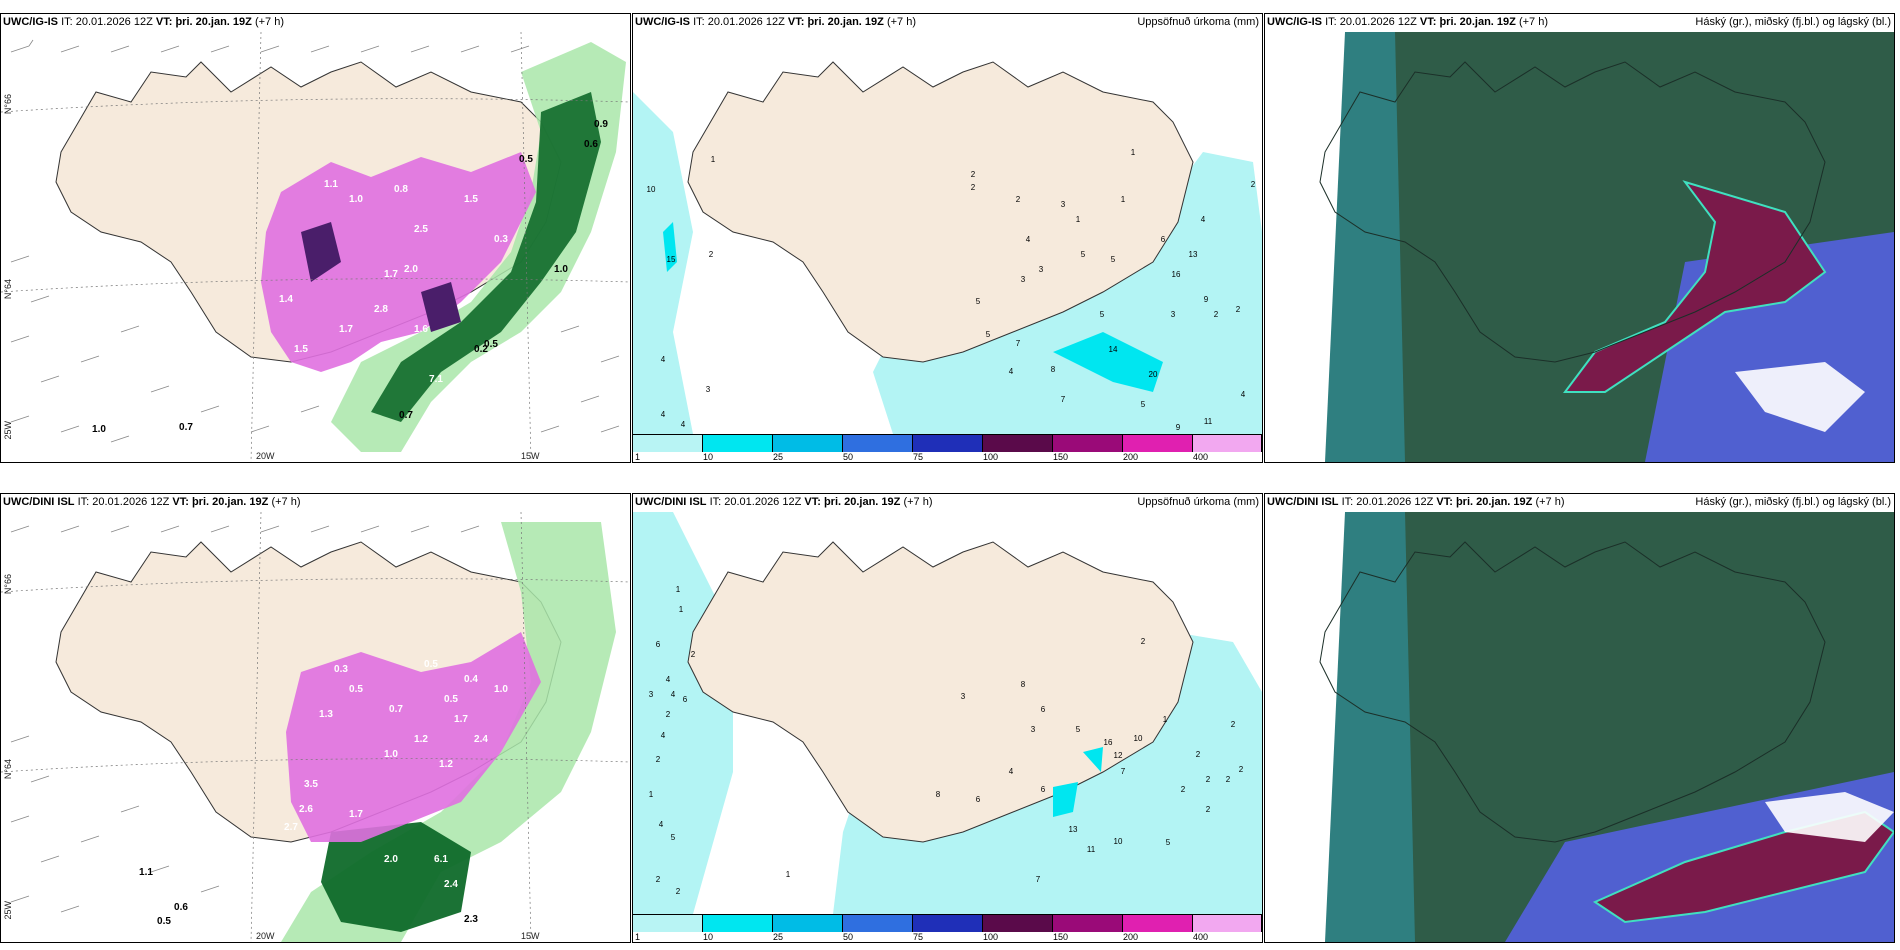 Image resolution: width=1900 pixels, height=950 pixels. What do you see at coordinates (181, 907) in the screenshot?
I see `value-label: 0.6` at bounding box center [181, 907].